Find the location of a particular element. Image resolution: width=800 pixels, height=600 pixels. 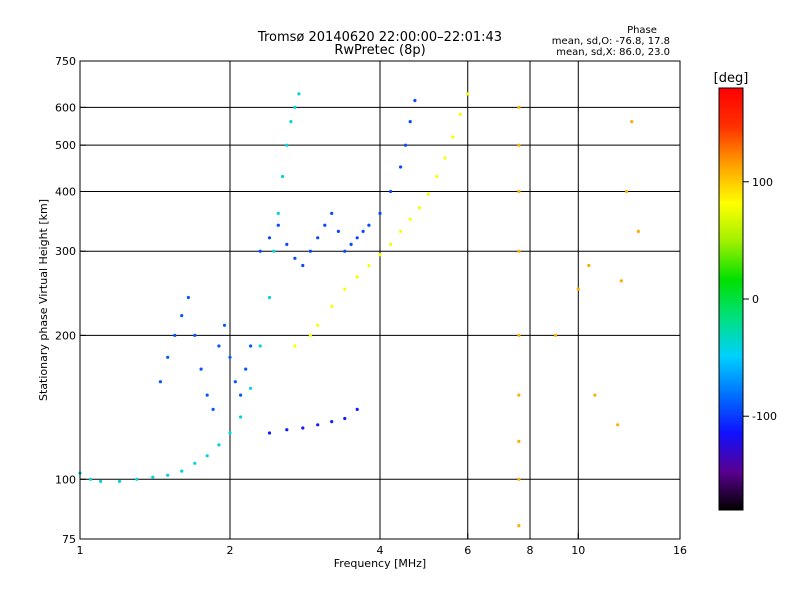

x-tick-label: 8 is located at coordinates (530, 550).